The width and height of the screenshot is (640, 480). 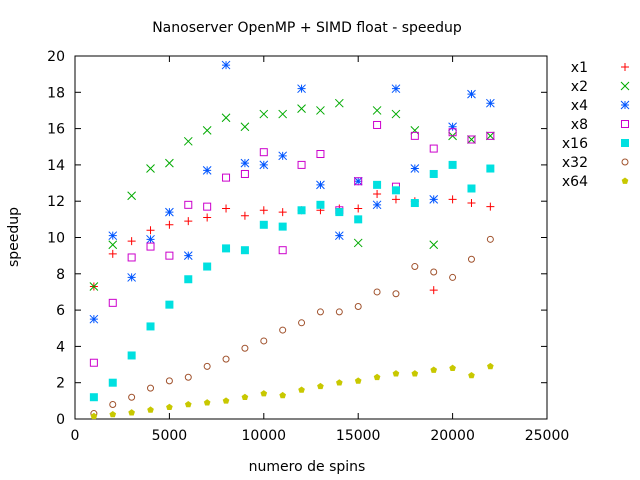 What do you see at coordinates (307, 467) in the screenshot?
I see `x-axis-label: numero de spins` at bounding box center [307, 467].